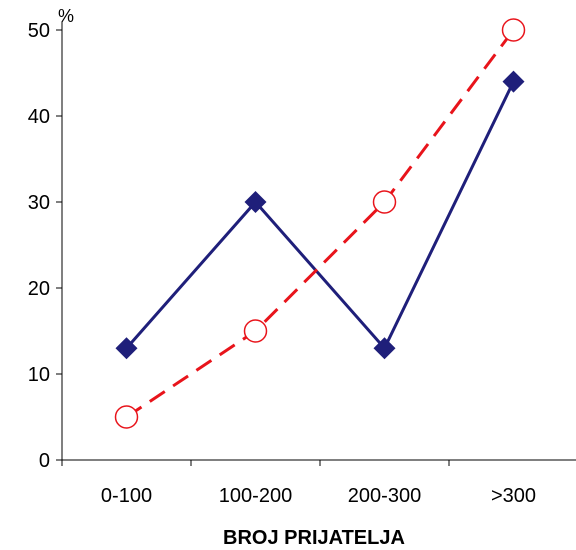  Describe the element at coordinates (66, 16) in the screenshot. I see `y-axis-unit-label: %` at that location.